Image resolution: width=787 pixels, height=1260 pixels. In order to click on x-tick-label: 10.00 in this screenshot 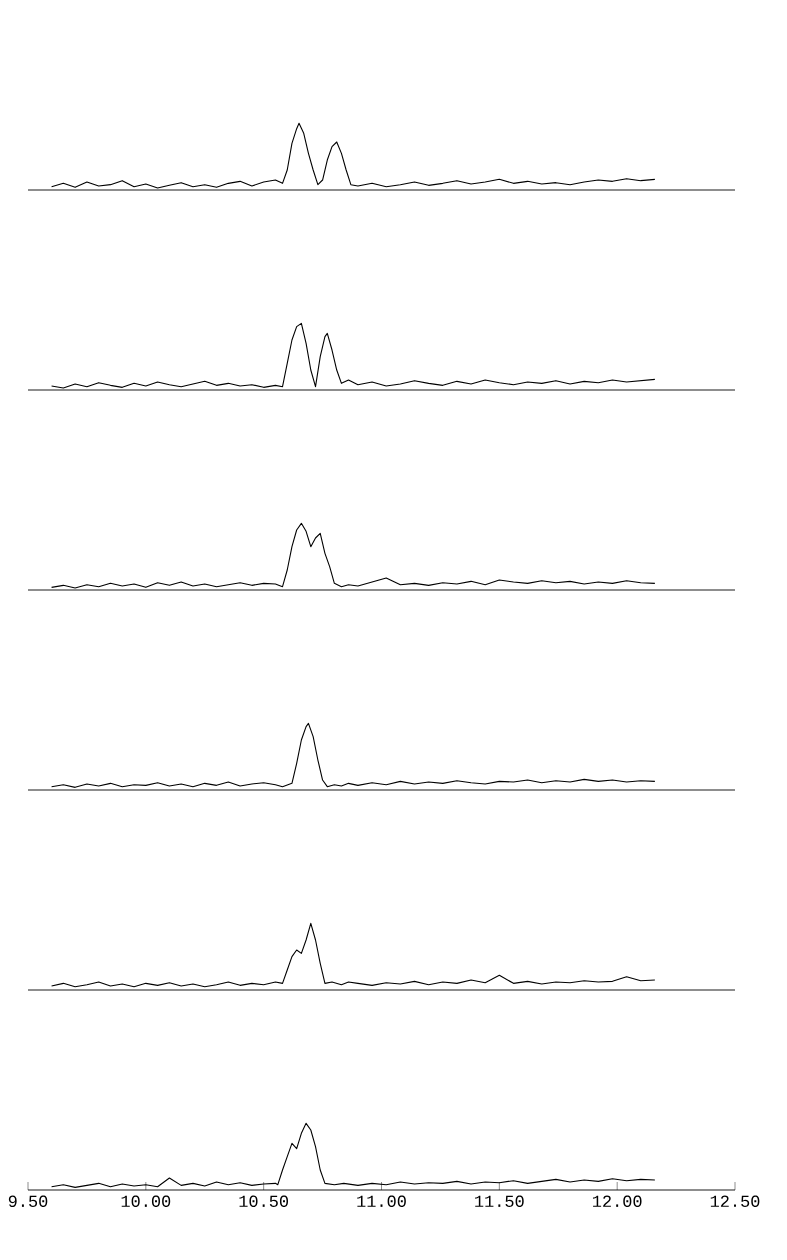, I will do `click(146, 1201)`.